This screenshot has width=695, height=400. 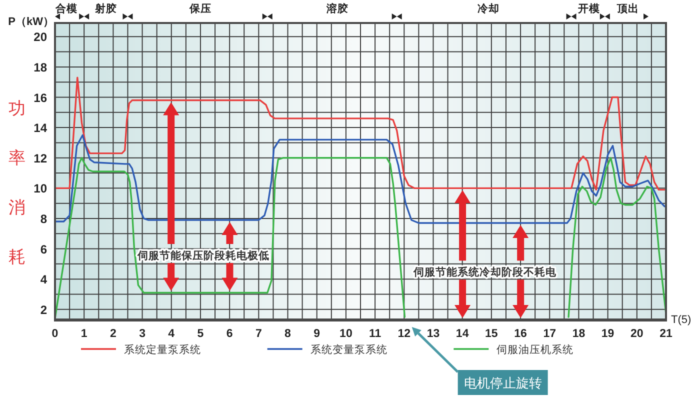 I want to click on x-tick-label: 18, so click(x=579, y=334).